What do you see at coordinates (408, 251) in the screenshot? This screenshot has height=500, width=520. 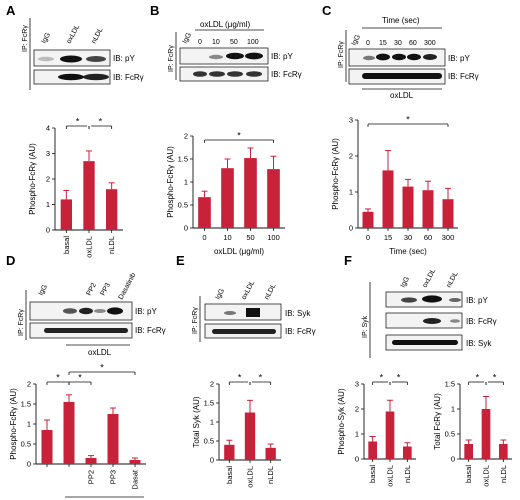 I see `x-axis-label: Time (sec)` at bounding box center [408, 251].